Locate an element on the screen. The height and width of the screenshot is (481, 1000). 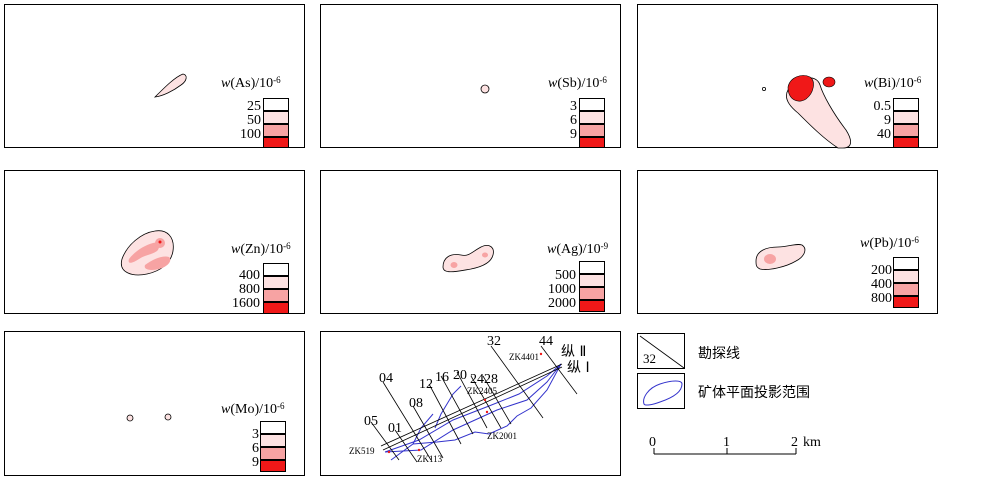
ag-legend-value-2: 1000 is located at coordinates (562, 289).